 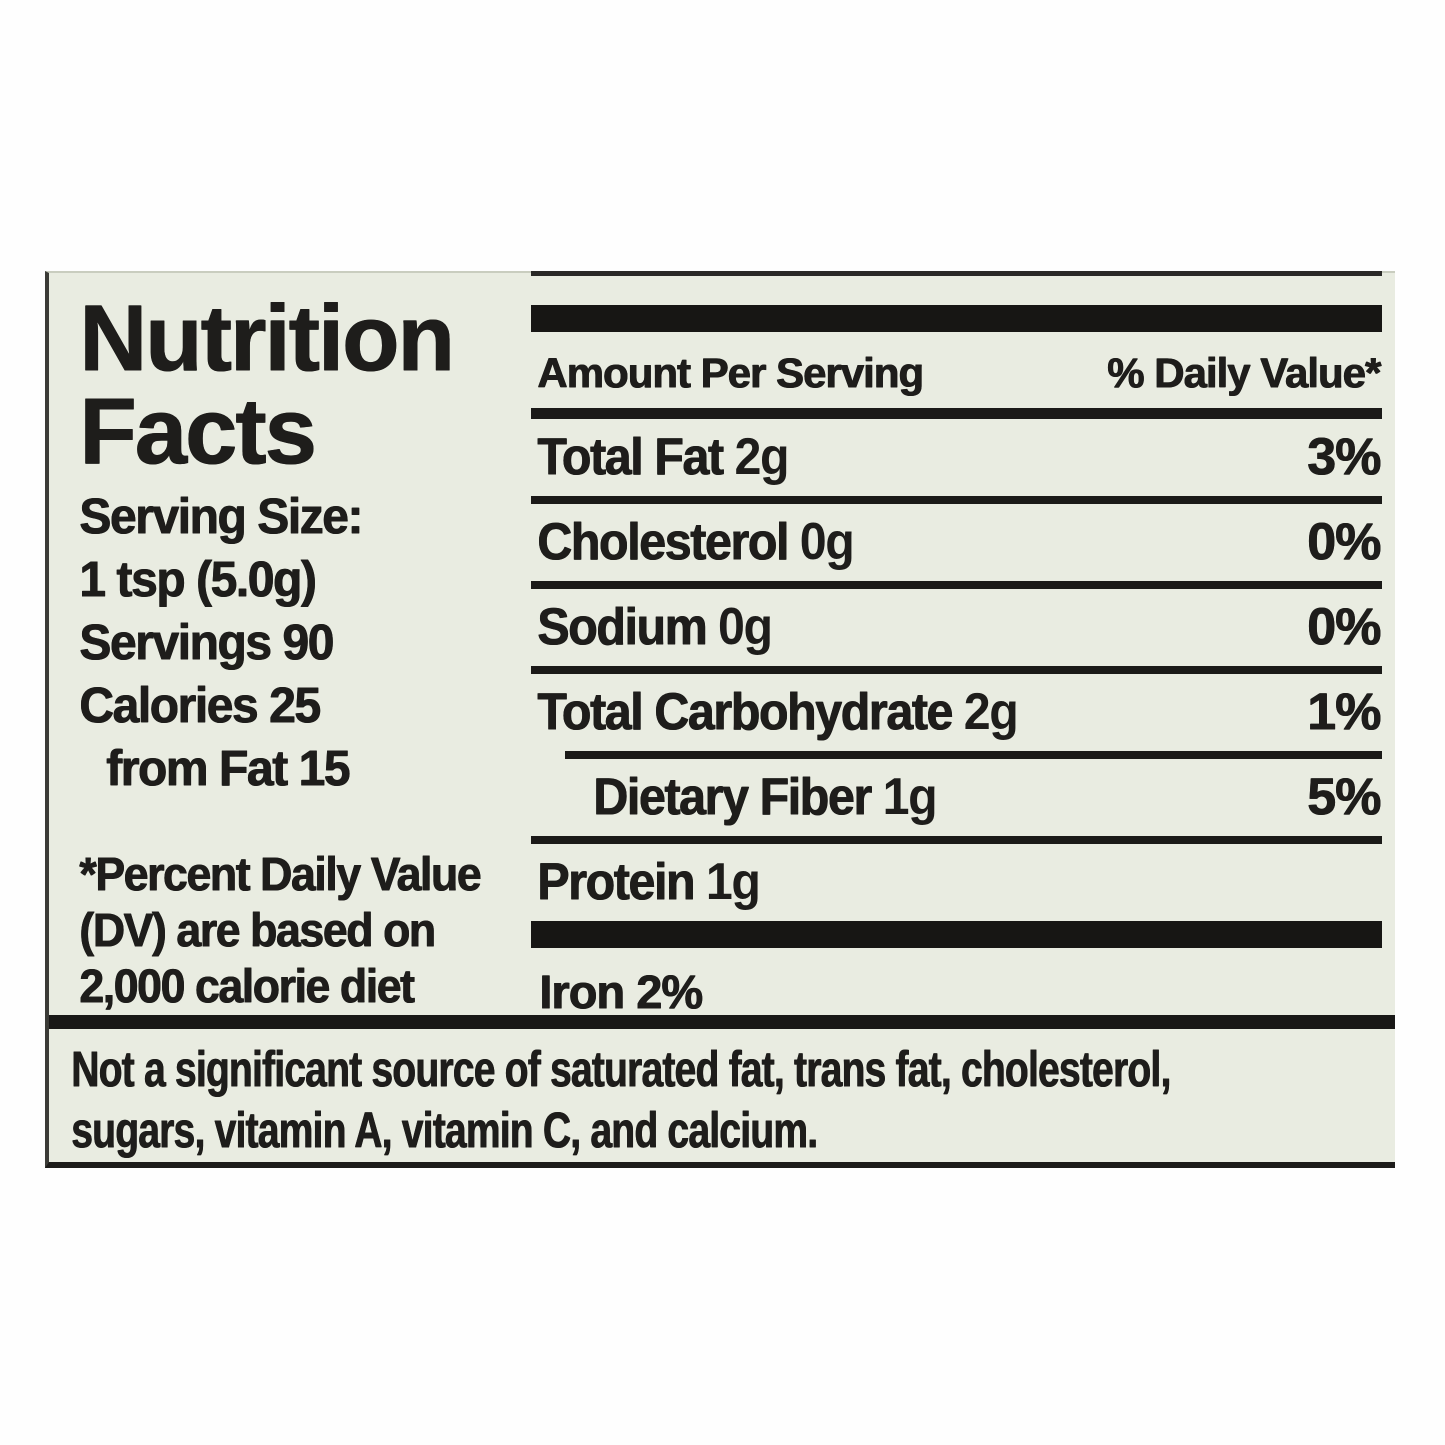 What do you see at coordinates (956, 457) in the screenshot?
I see `nutrient-row-total-fat: Total Fat 2g 3%` at bounding box center [956, 457].